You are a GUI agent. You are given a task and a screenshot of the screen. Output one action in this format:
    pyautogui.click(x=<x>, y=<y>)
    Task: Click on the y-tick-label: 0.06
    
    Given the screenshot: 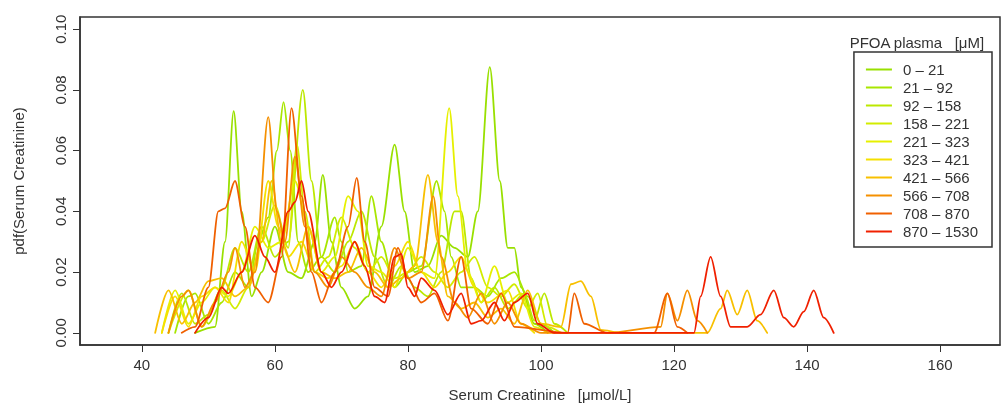 What is the action you would take?
    pyautogui.click(x=60, y=151)
    